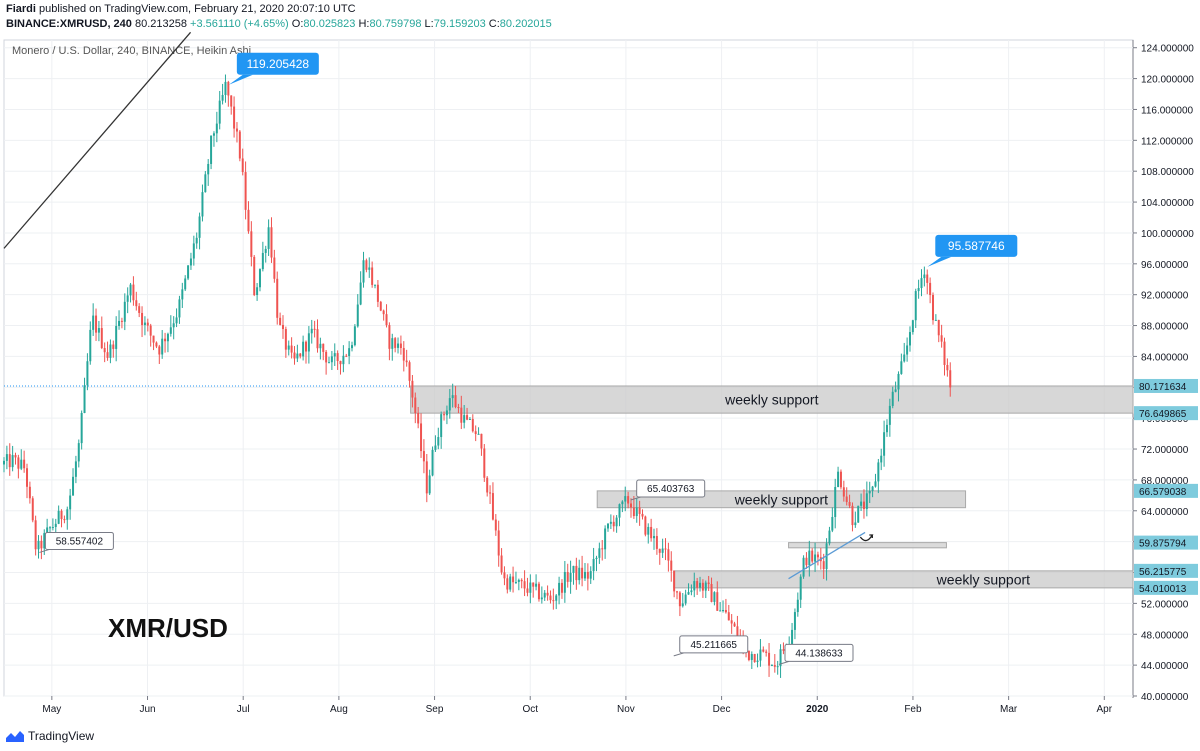  I want to click on y-tick-label: 44.000000, so click(1165, 666).